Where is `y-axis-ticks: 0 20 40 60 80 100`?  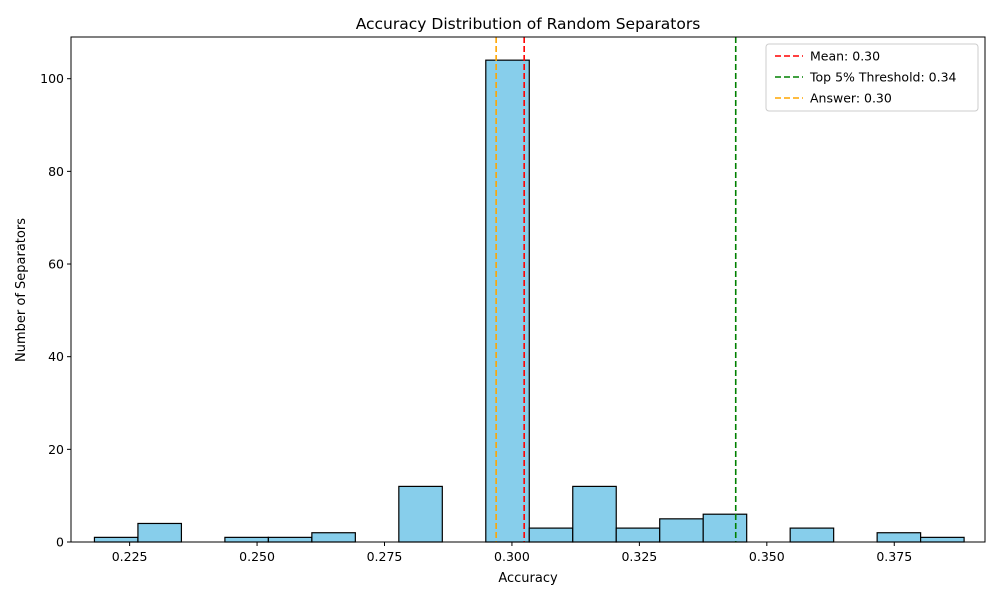
y-axis-ticks: 0 20 40 60 80 100 is located at coordinates (55, 310).